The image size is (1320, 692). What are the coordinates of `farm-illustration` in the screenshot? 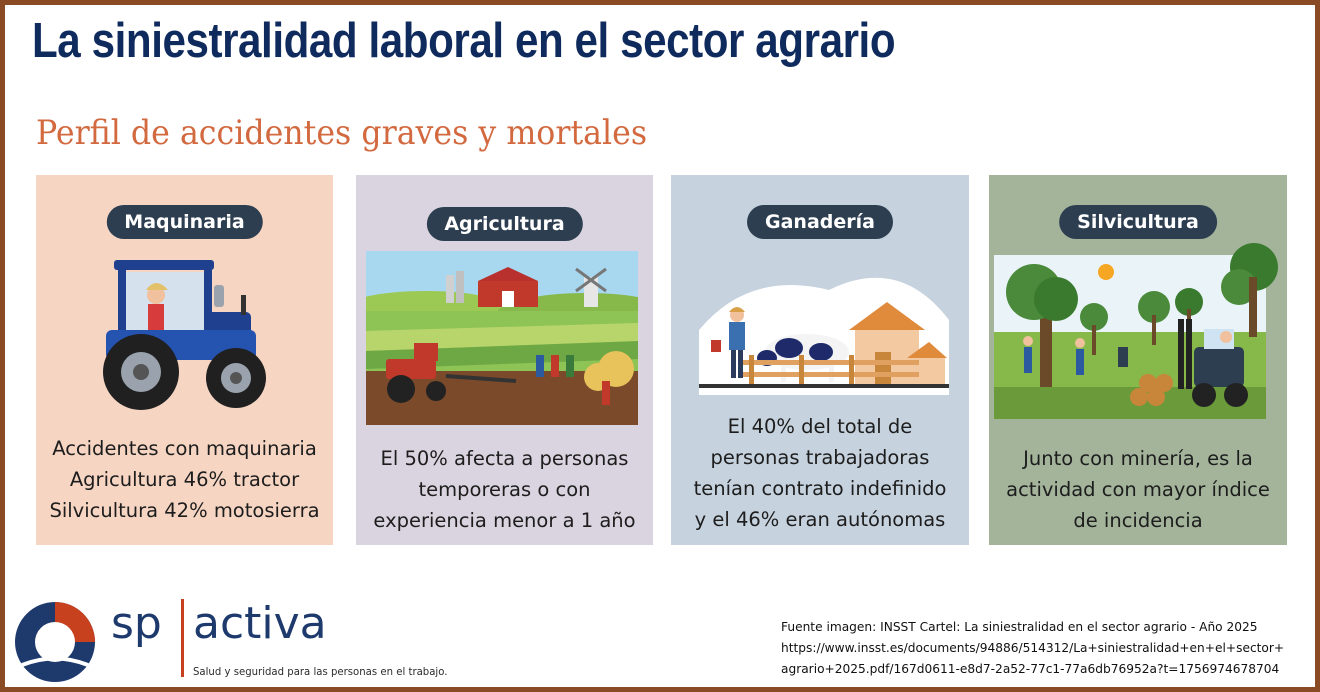 It's located at (502, 338).